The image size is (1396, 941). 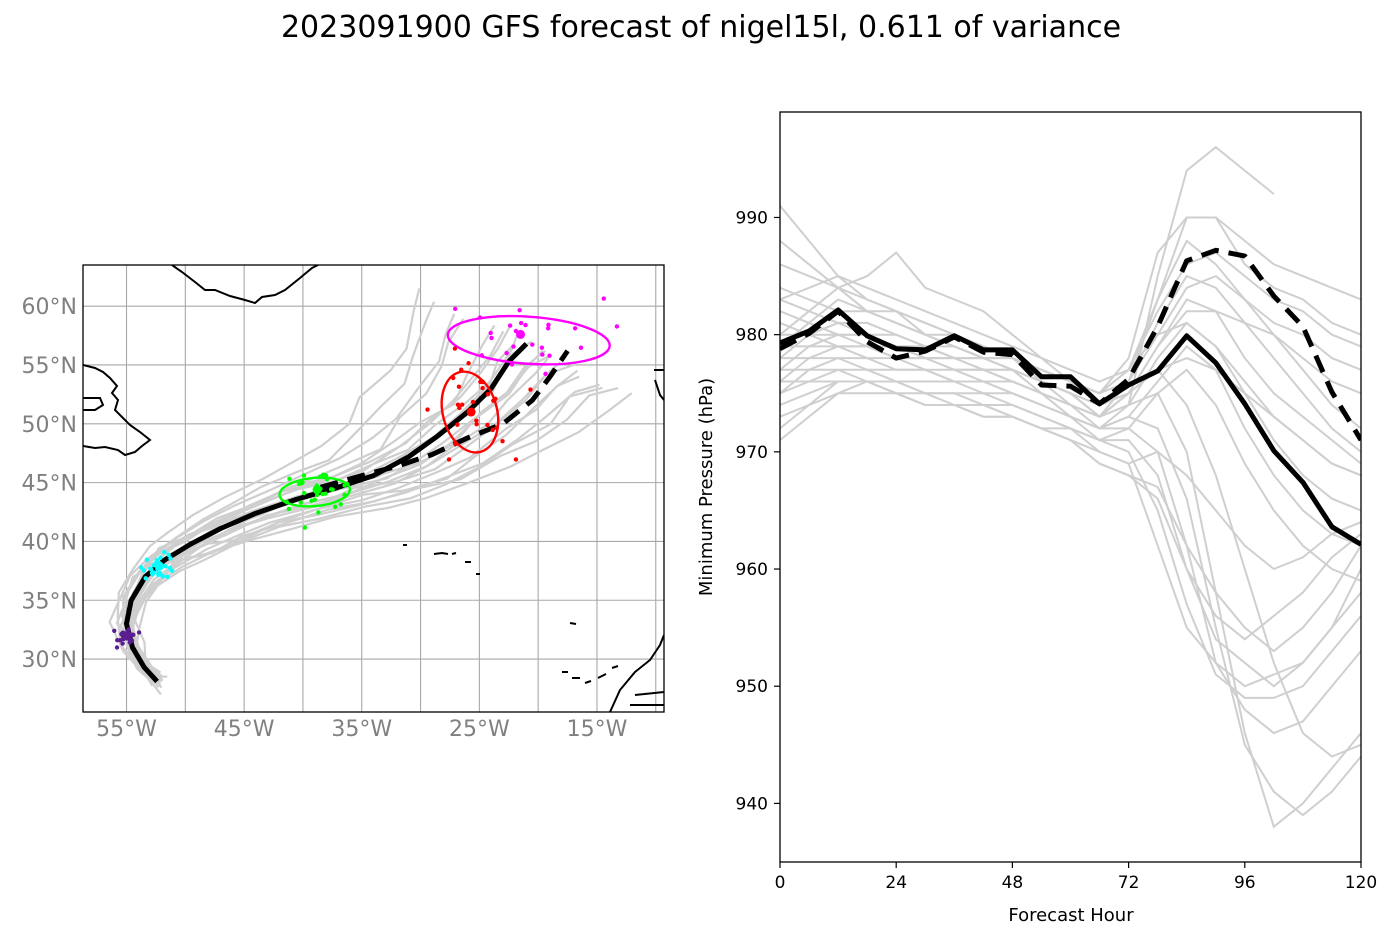 What do you see at coordinates (752, 570) in the screenshot?
I see `y-tick-label: 960` at bounding box center [752, 570].